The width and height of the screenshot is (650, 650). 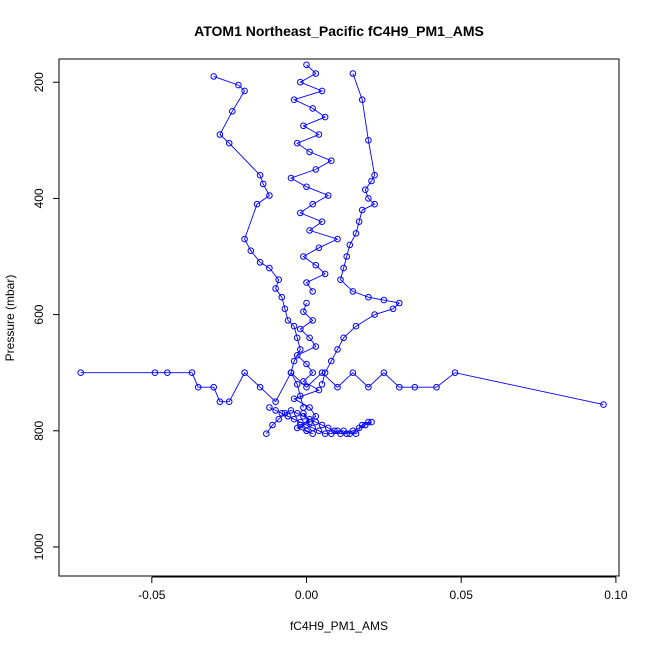 What do you see at coordinates (39, 430) in the screenshot?
I see `y-tick-label: 800` at bounding box center [39, 430].